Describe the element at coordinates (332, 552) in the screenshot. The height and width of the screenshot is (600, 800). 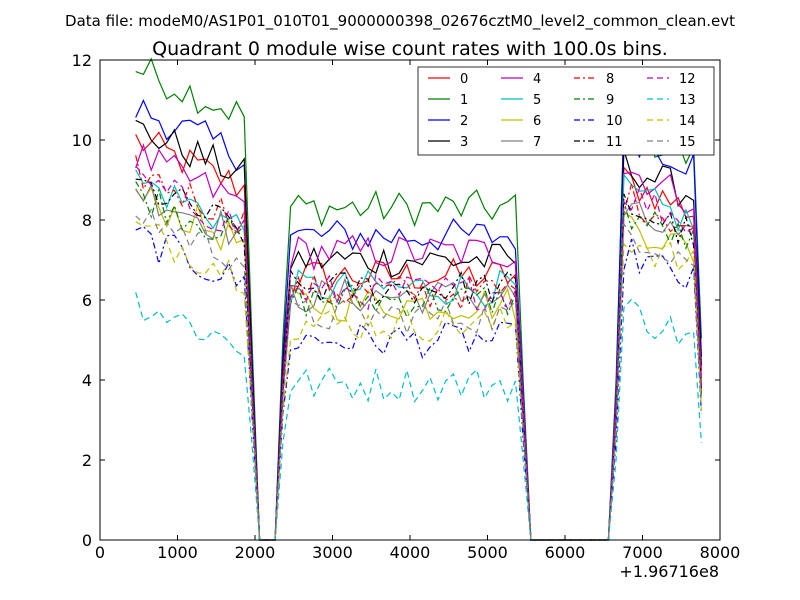
I see `x-tick-label: 3000` at that location.